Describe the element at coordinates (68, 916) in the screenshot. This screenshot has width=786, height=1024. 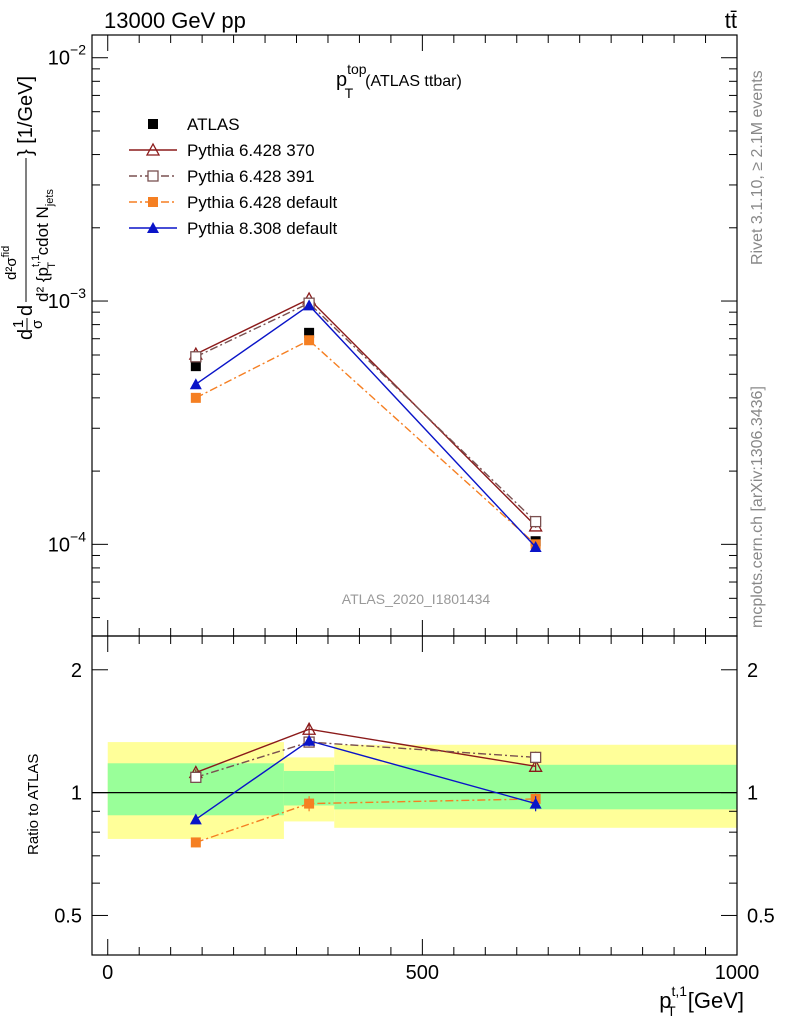
I see `ratio-ytick-label-0: 0.5` at that location.